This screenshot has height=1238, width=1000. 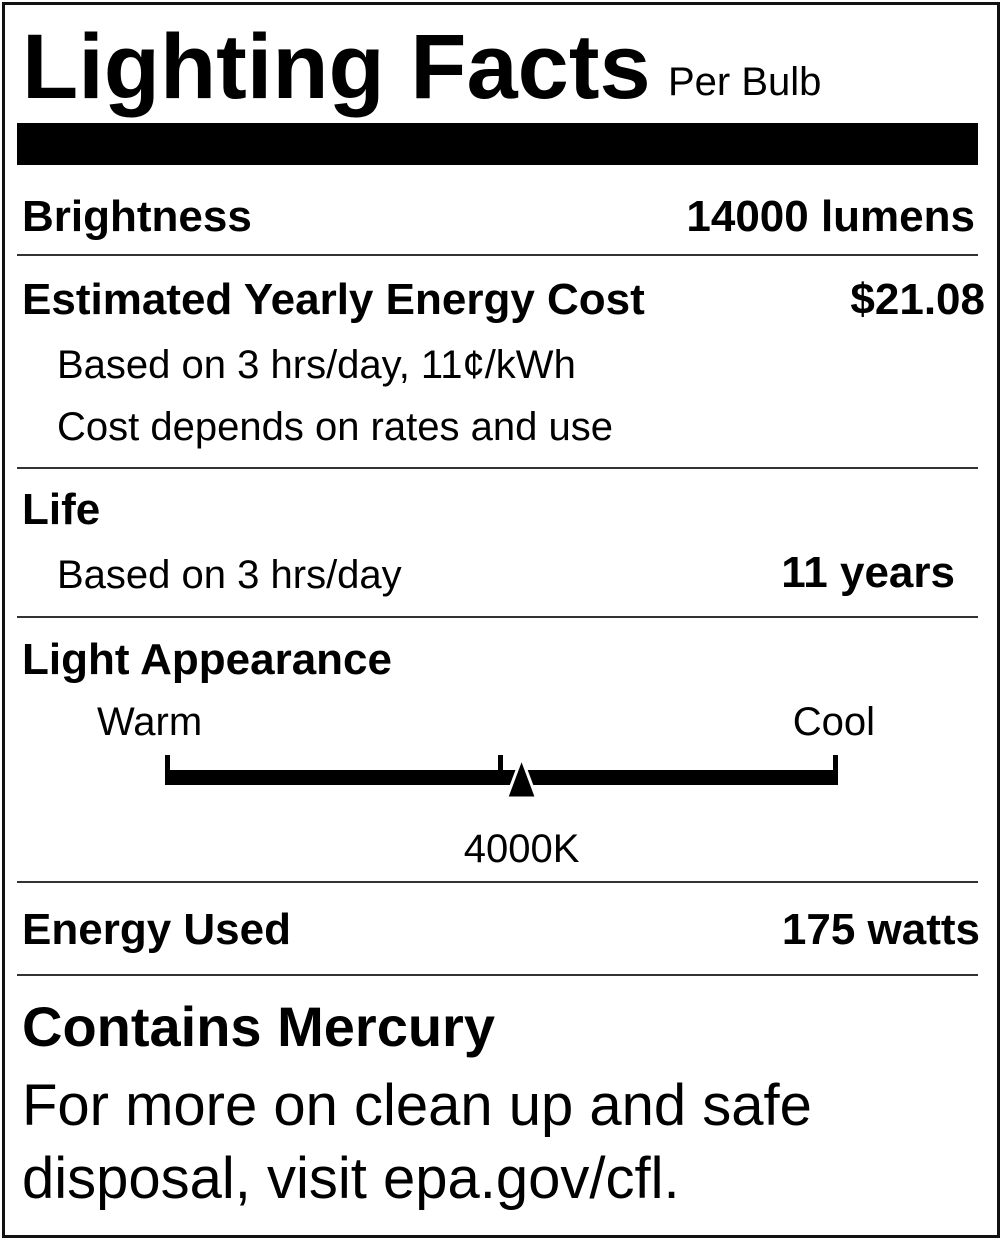 I want to click on energy-cost-note-2: Cost depends on rates and use, so click(x=335, y=427).